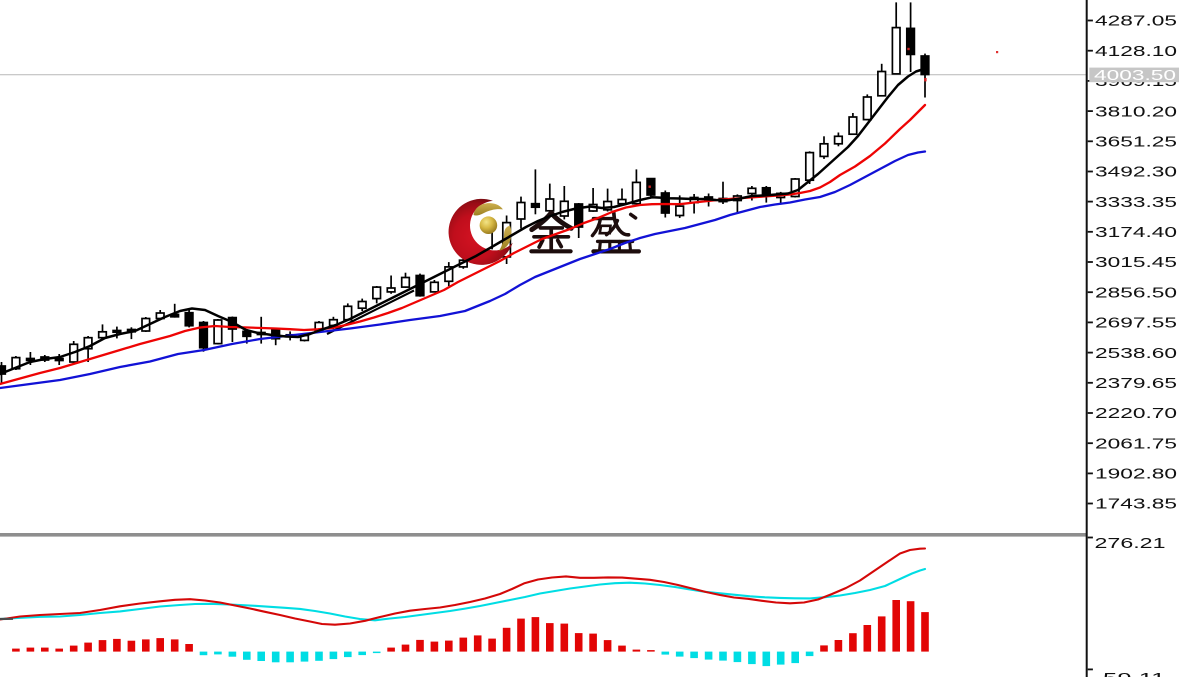 Image resolution: width=1179 pixels, height=677 pixels. I want to click on svg-text: 2538.60, so click(1136, 354).